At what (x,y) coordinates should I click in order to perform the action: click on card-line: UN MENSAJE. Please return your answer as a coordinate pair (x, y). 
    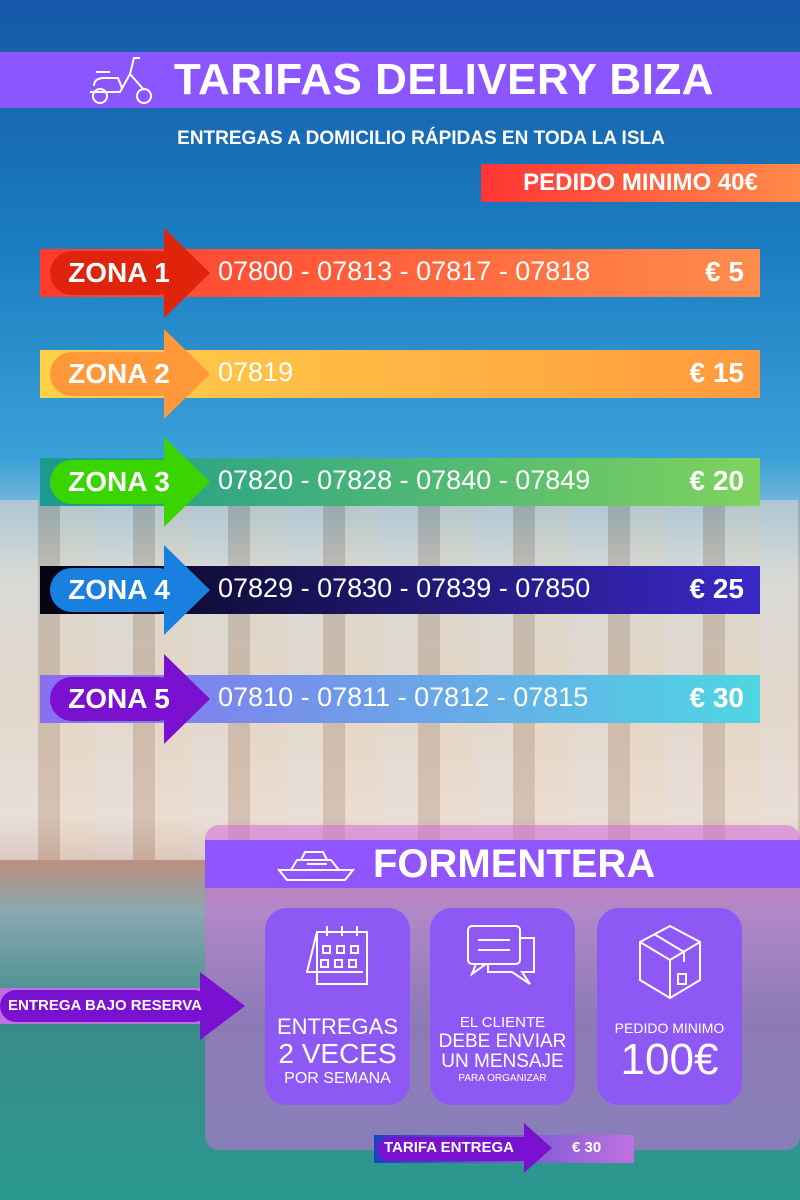
    Looking at the image, I should click on (502, 1062).